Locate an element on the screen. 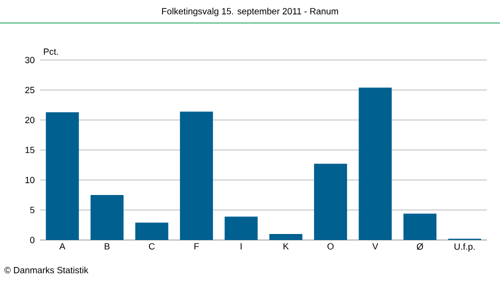 Image resolution: width=500 pixels, height=282 pixels. x-tick-label: B is located at coordinates (107, 246).